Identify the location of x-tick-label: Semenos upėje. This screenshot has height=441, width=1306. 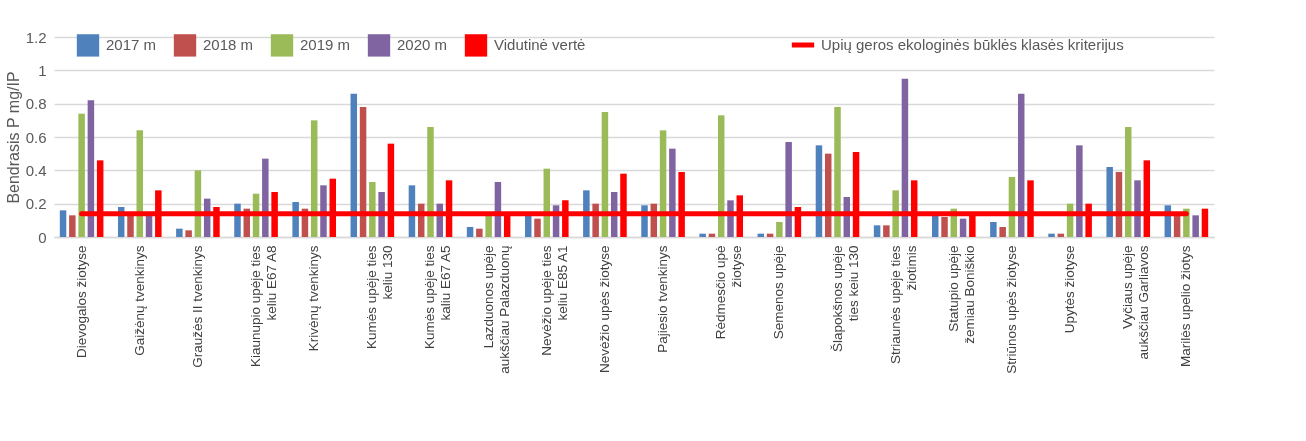
(779, 292).